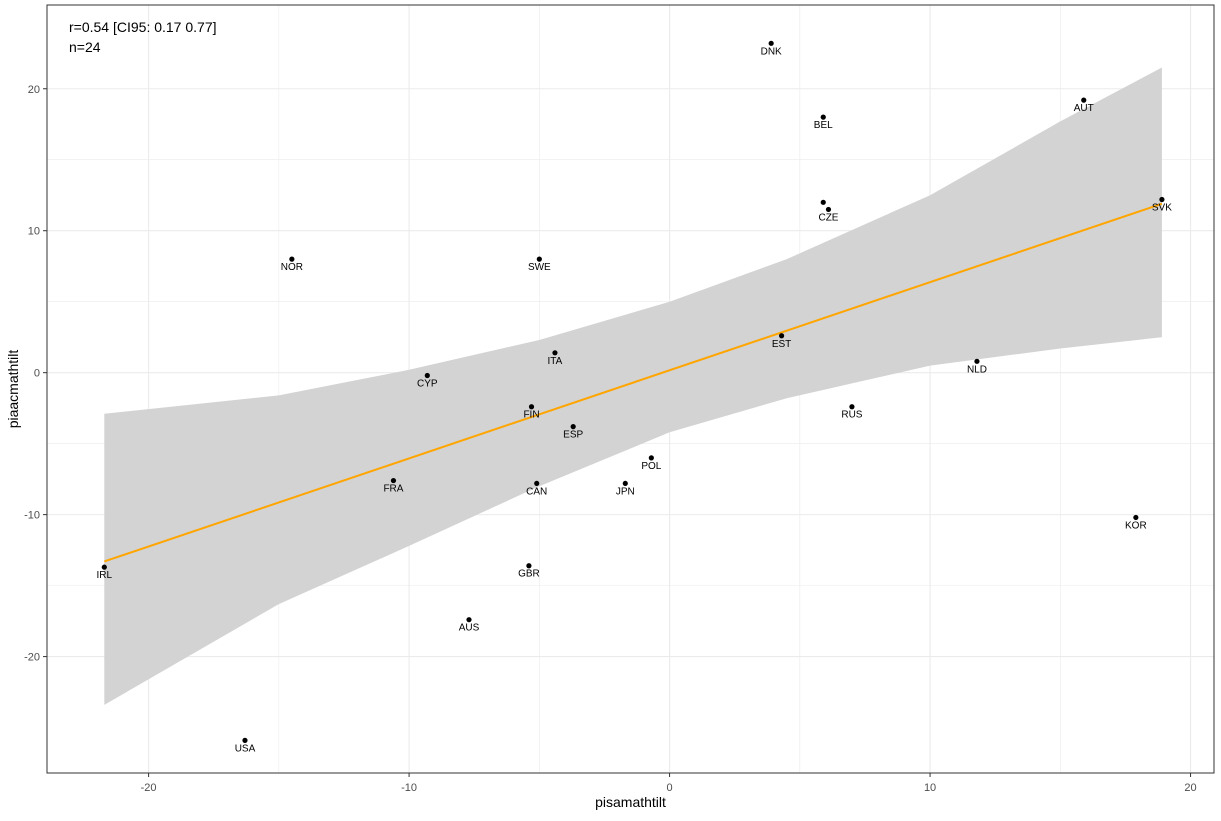 This screenshot has width=1221, height=821. I want to click on x-tick-label: -20, so click(149, 788).